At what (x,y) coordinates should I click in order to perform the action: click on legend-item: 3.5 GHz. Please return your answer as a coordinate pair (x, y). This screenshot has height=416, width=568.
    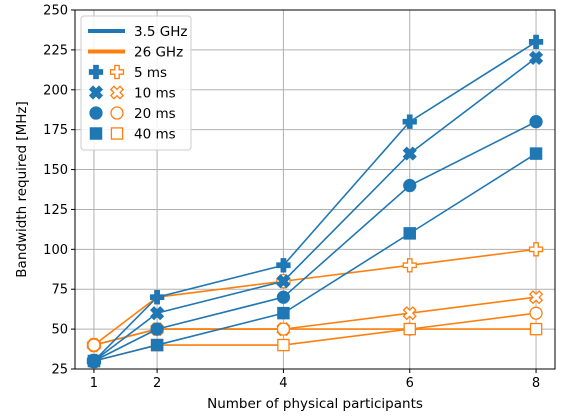
    Looking at the image, I should click on (137, 32).